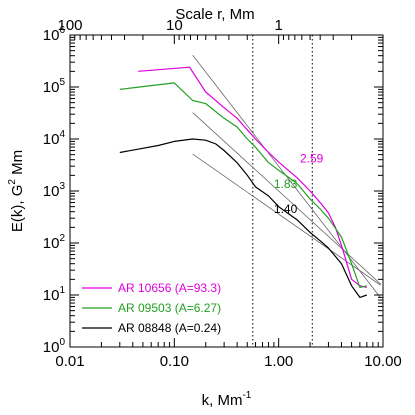 Image resolution: width=415 pixels, height=415 pixels. Describe the element at coordinates (54, 190) in the screenshot. I see `y-tick-label: 10³` at that location.